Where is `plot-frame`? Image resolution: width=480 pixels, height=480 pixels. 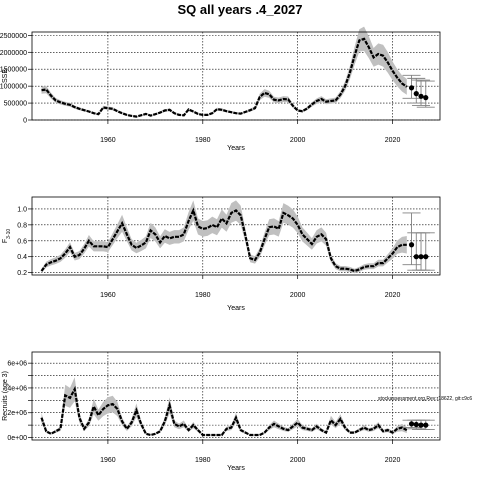 plot-frame is located at coordinates (236, 236).